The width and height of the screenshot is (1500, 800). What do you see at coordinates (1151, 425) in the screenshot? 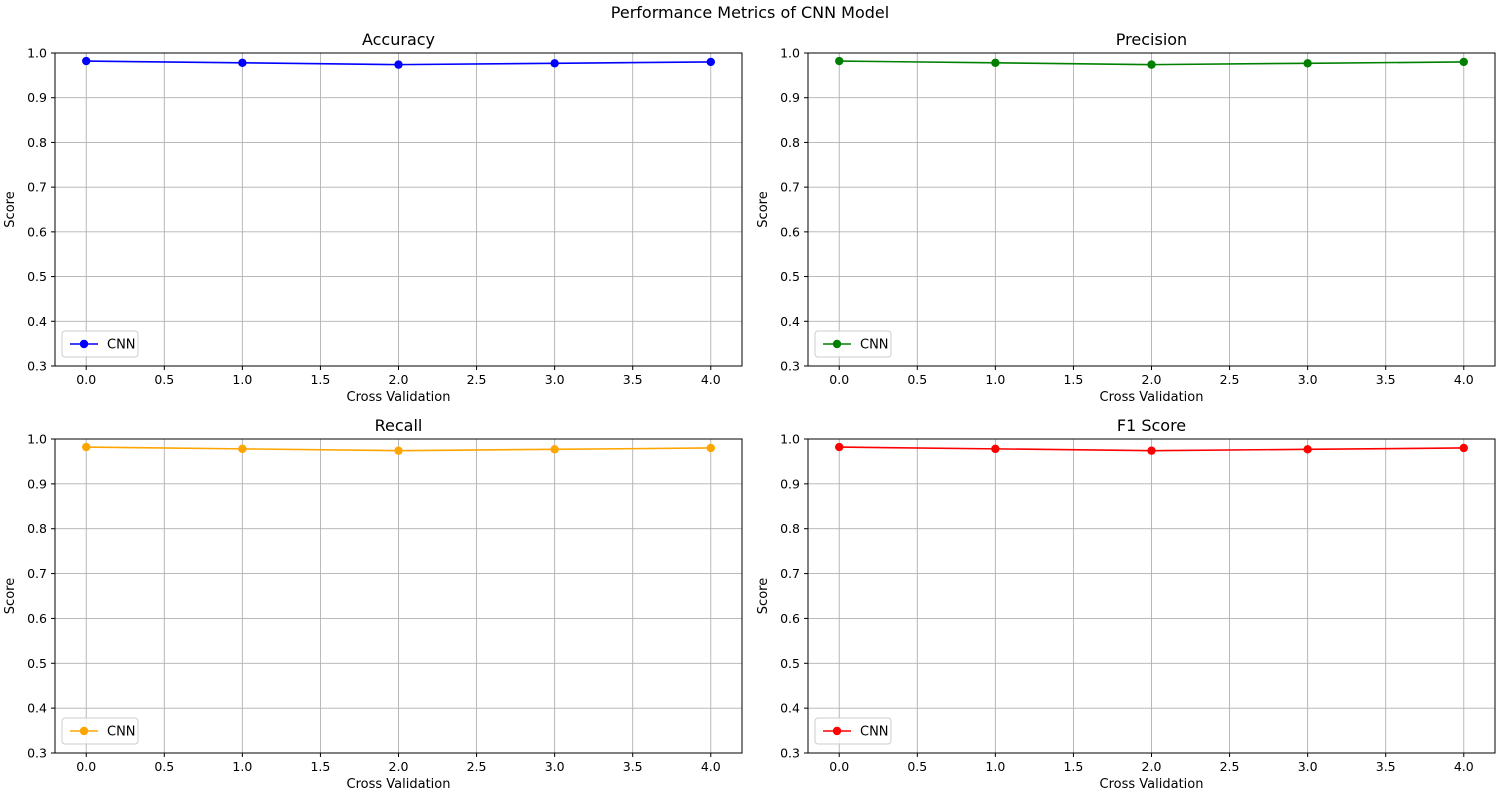
I see `subplot-title: F1 Score` at bounding box center [1151, 425].